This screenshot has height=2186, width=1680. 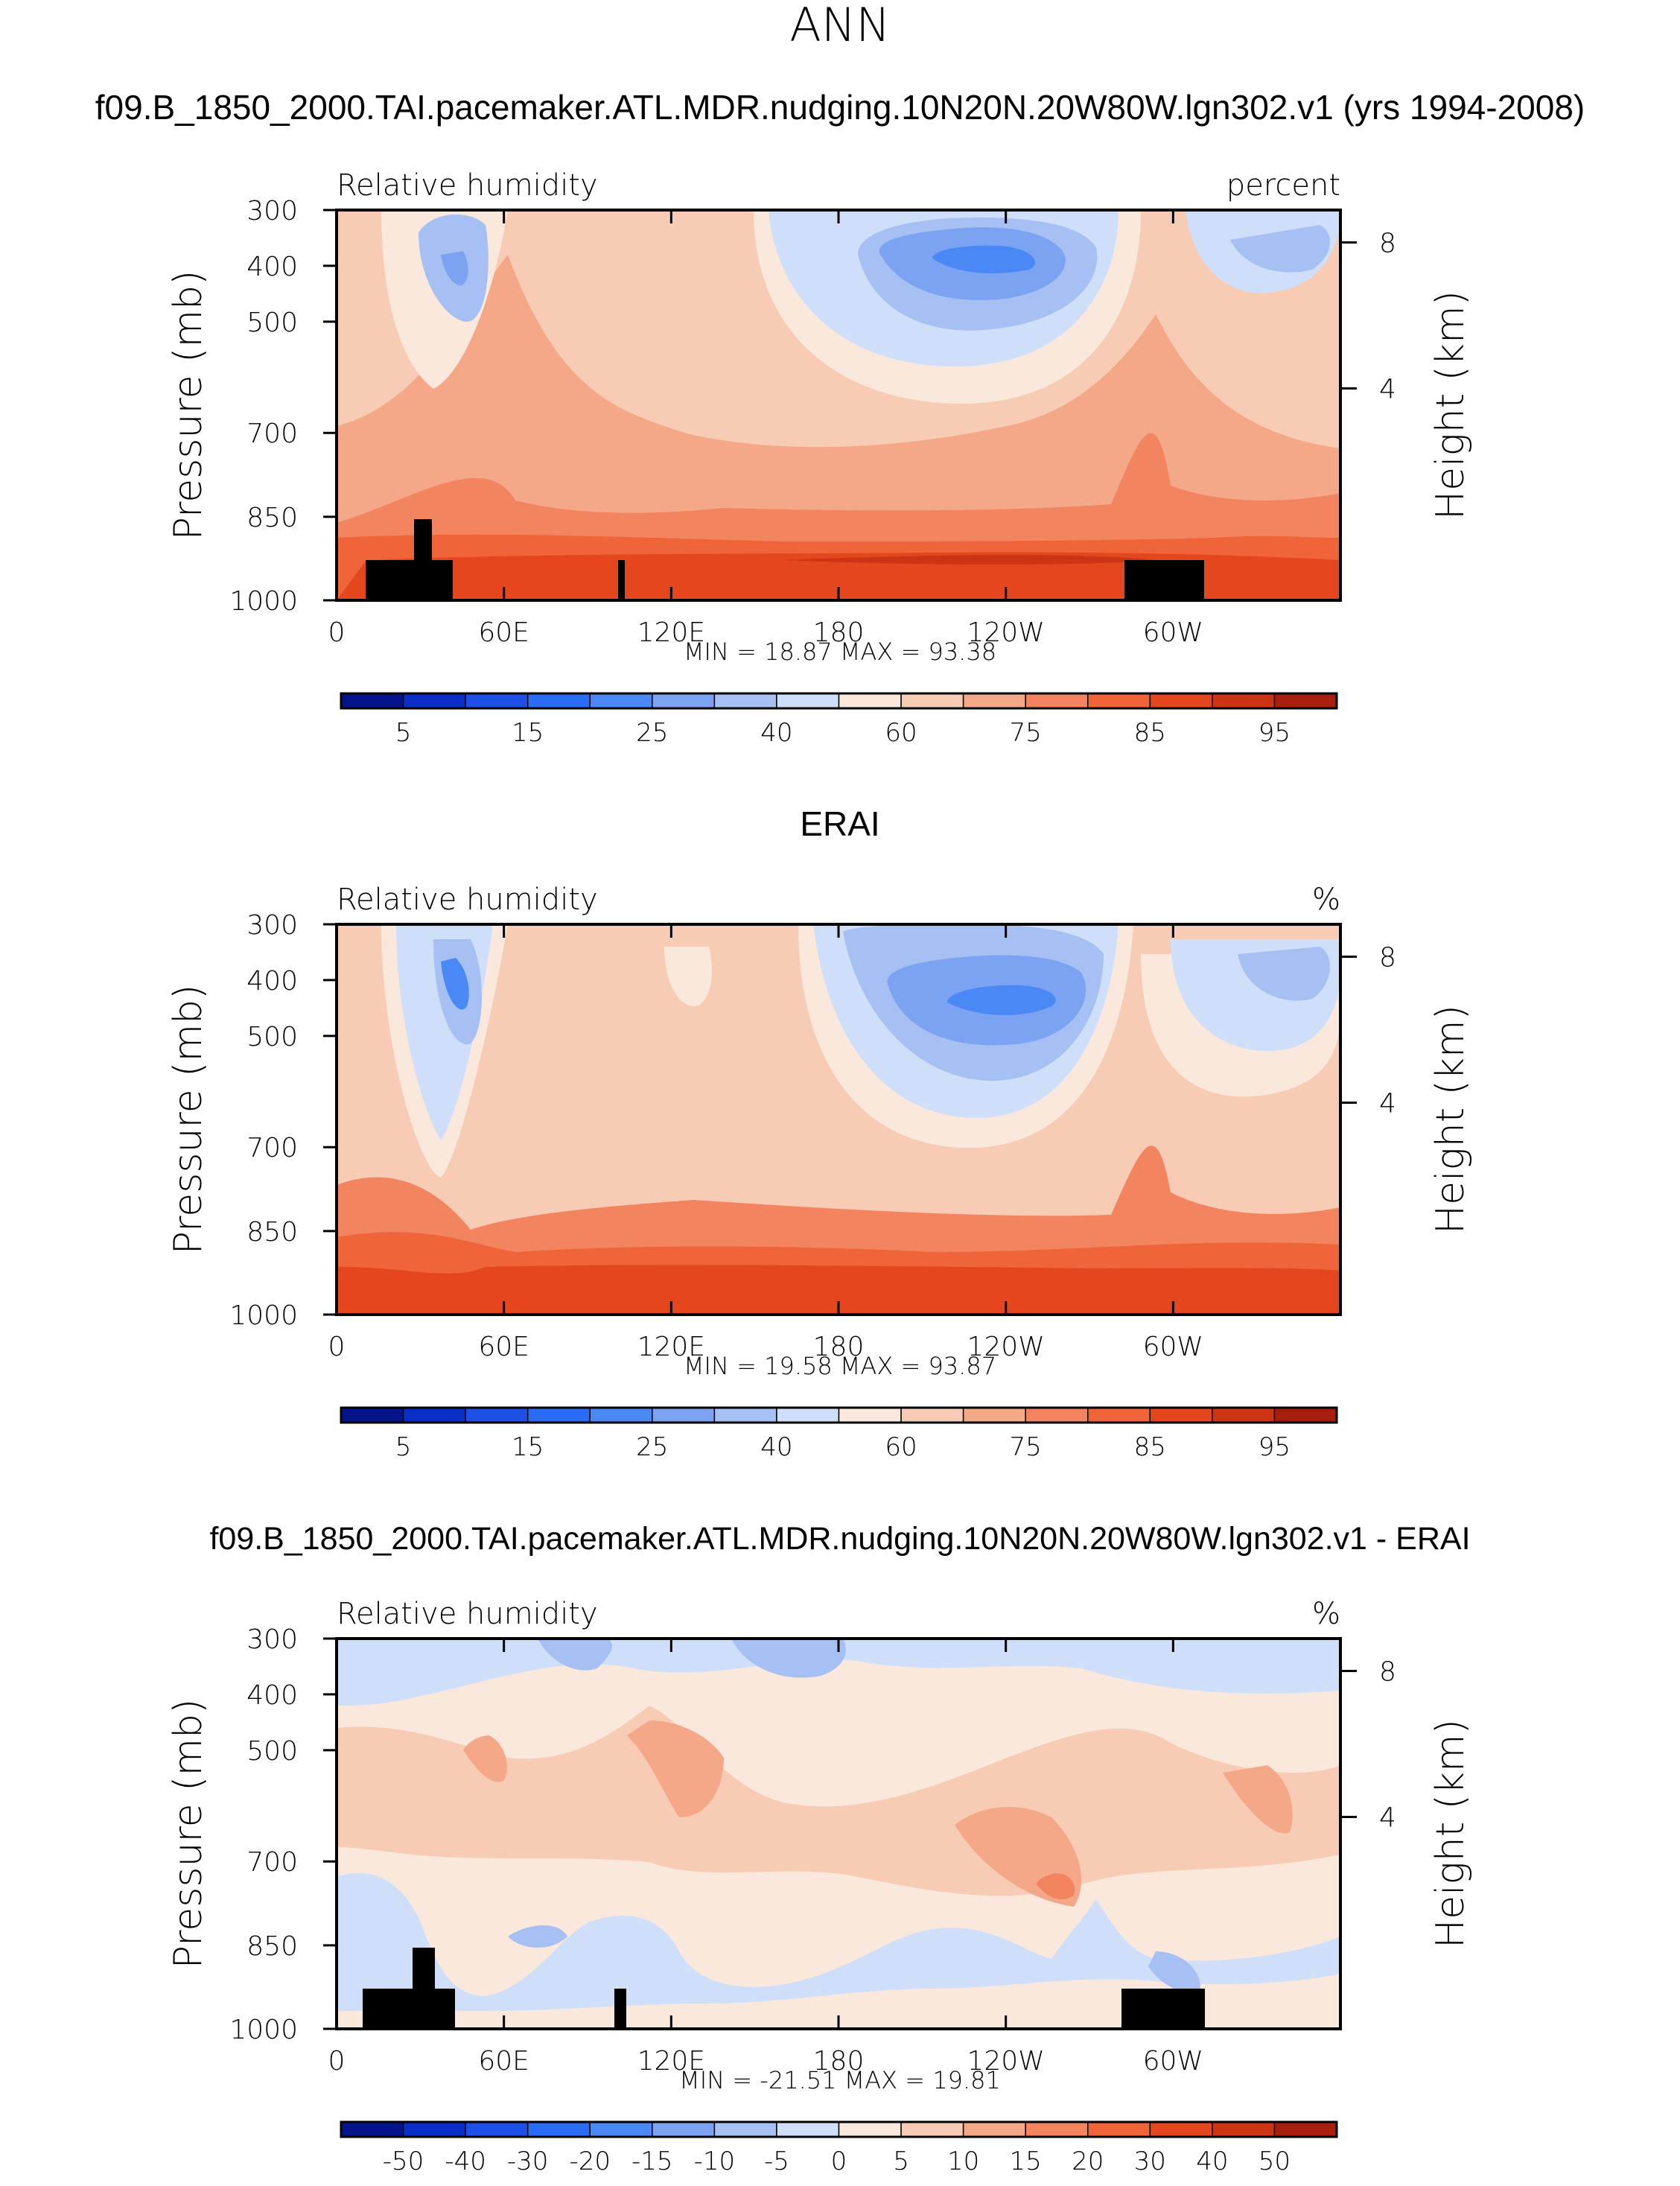 What do you see at coordinates (839, 824) in the screenshot?
I see `panel-title: ERAI` at bounding box center [839, 824].